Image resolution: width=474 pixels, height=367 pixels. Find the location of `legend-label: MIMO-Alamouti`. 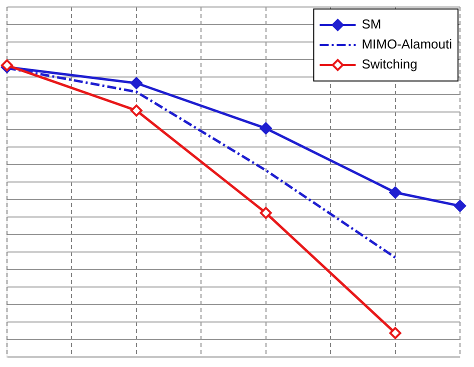

legend-label: MIMO-Alamouti is located at coordinates (407, 44).